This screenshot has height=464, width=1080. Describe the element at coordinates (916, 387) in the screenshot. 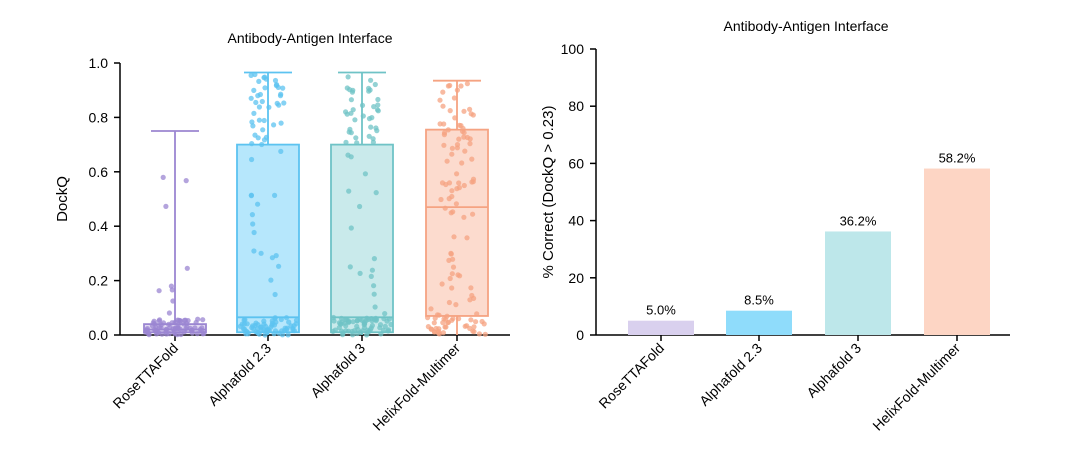

I see `bar-x-tick-label: HelixFold-Multimer` at that location.